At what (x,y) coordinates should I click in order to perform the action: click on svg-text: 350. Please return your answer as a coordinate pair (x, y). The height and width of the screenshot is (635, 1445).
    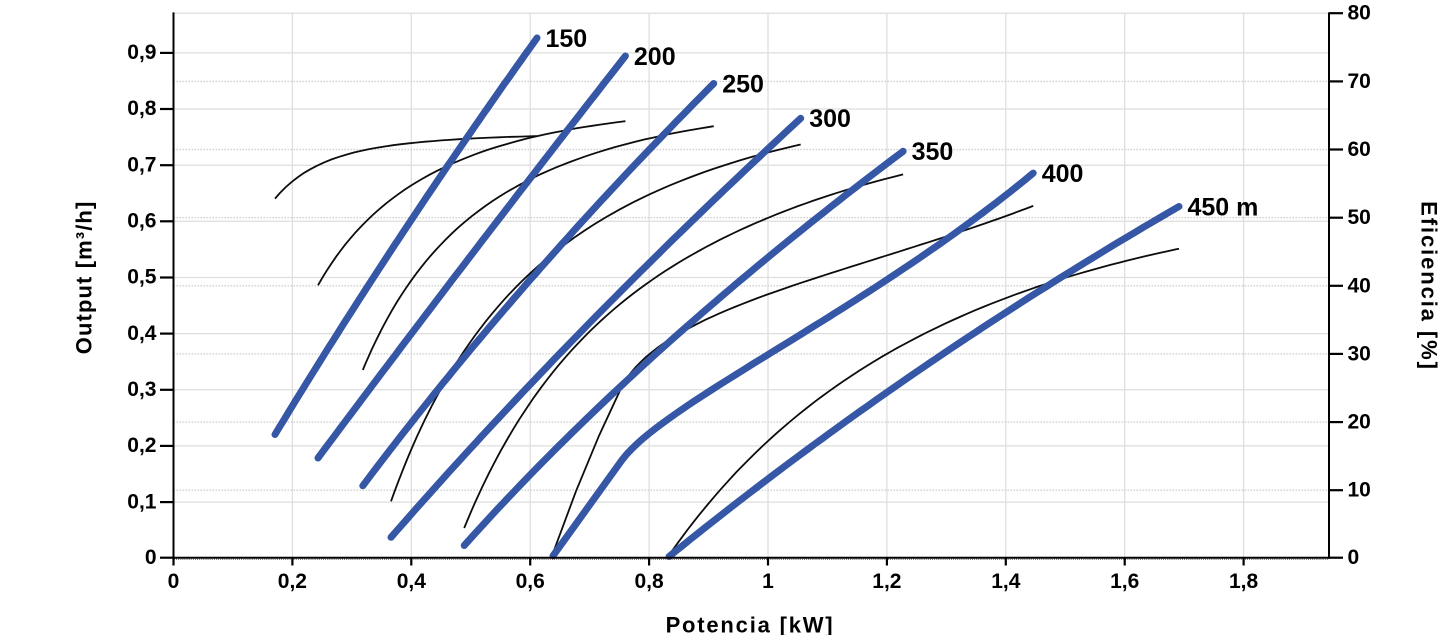
    Looking at the image, I should click on (933, 152).